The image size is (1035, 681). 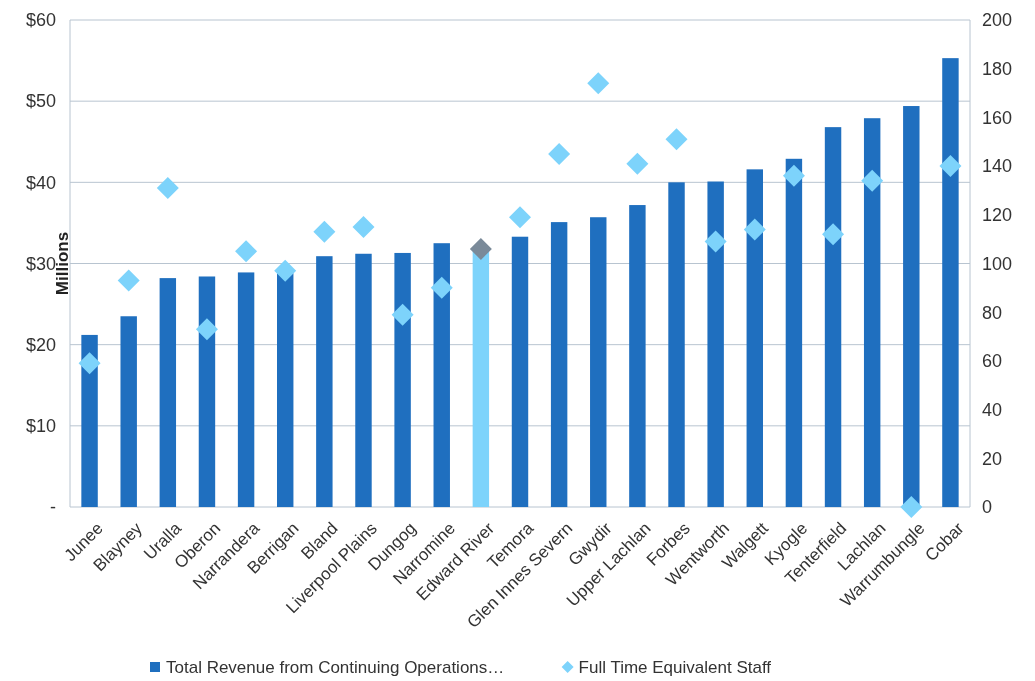 What do you see at coordinates (987, 507) in the screenshot?
I see `y2-tick-label: 0` at bounding box center [987, 507].